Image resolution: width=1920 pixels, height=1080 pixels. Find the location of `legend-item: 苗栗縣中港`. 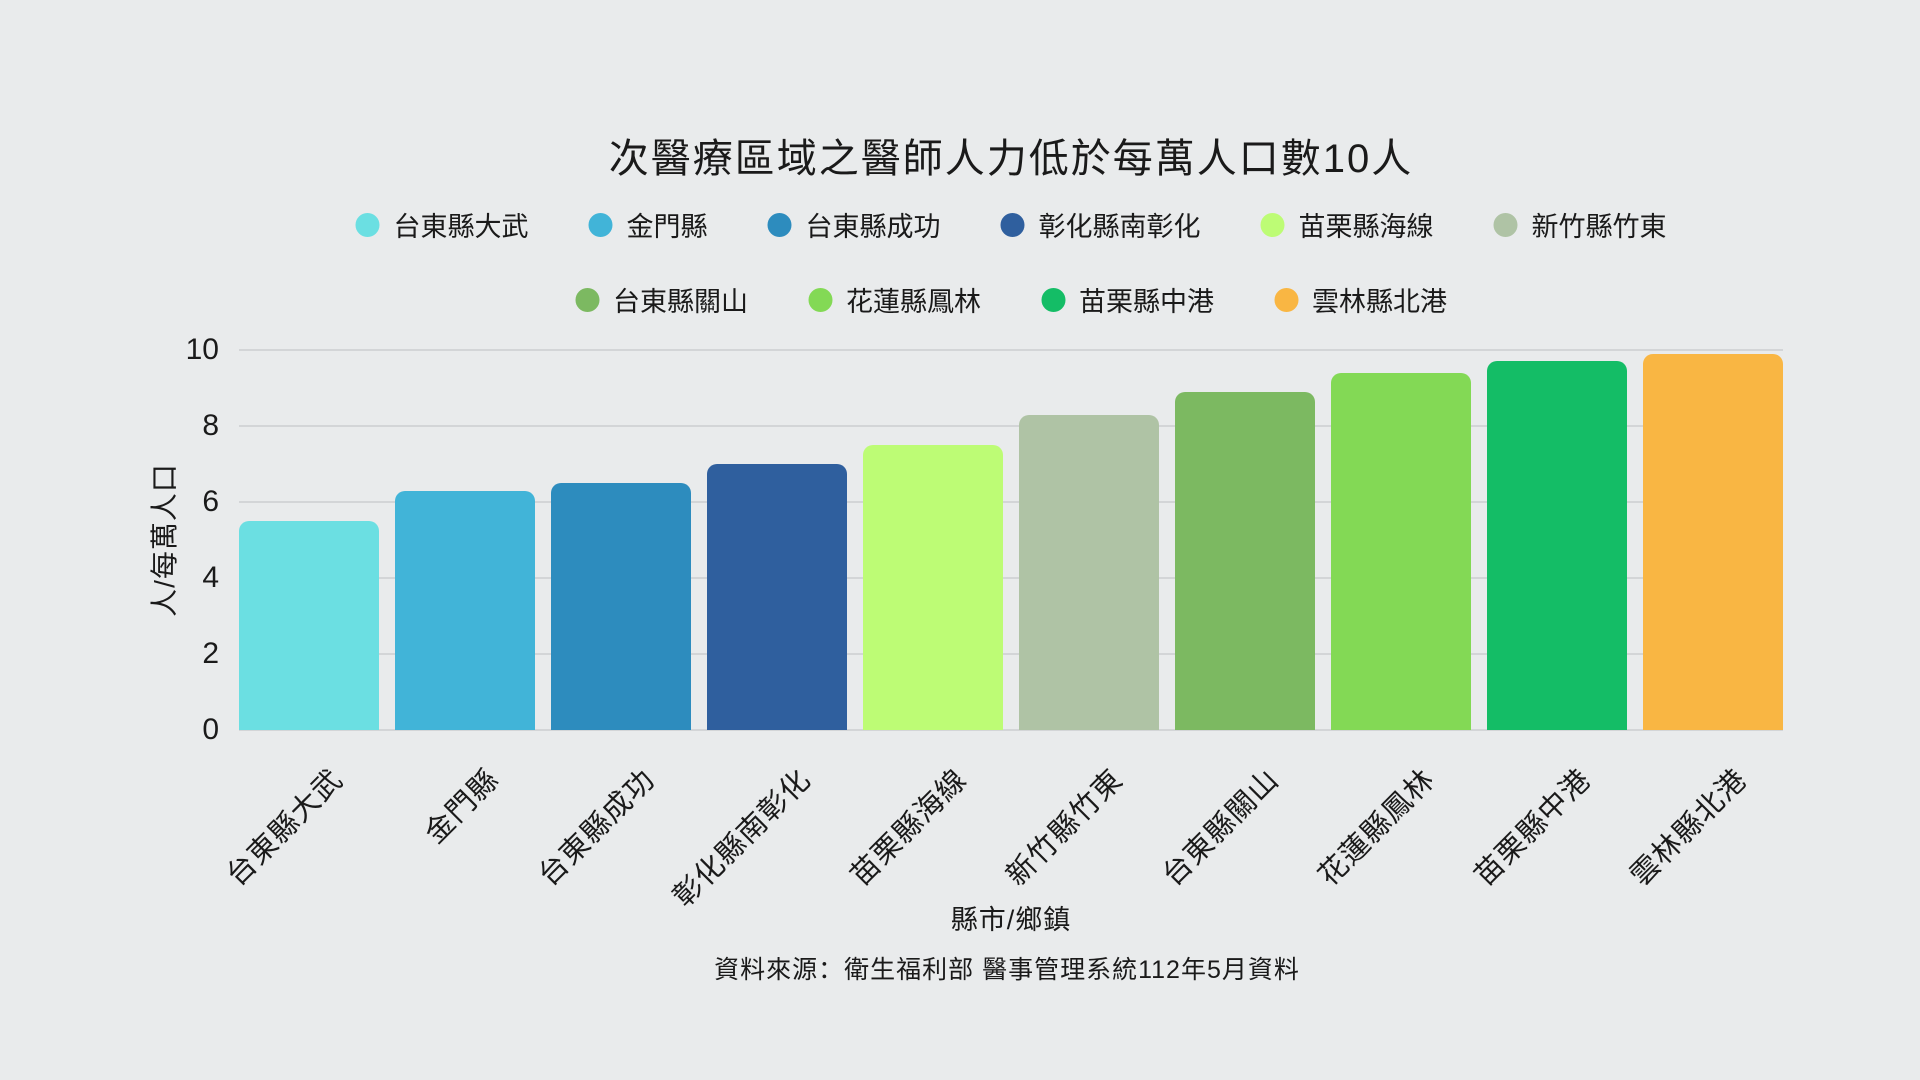

legend-item: 苗栗縣中港 is located at coordinates (1127, 299).